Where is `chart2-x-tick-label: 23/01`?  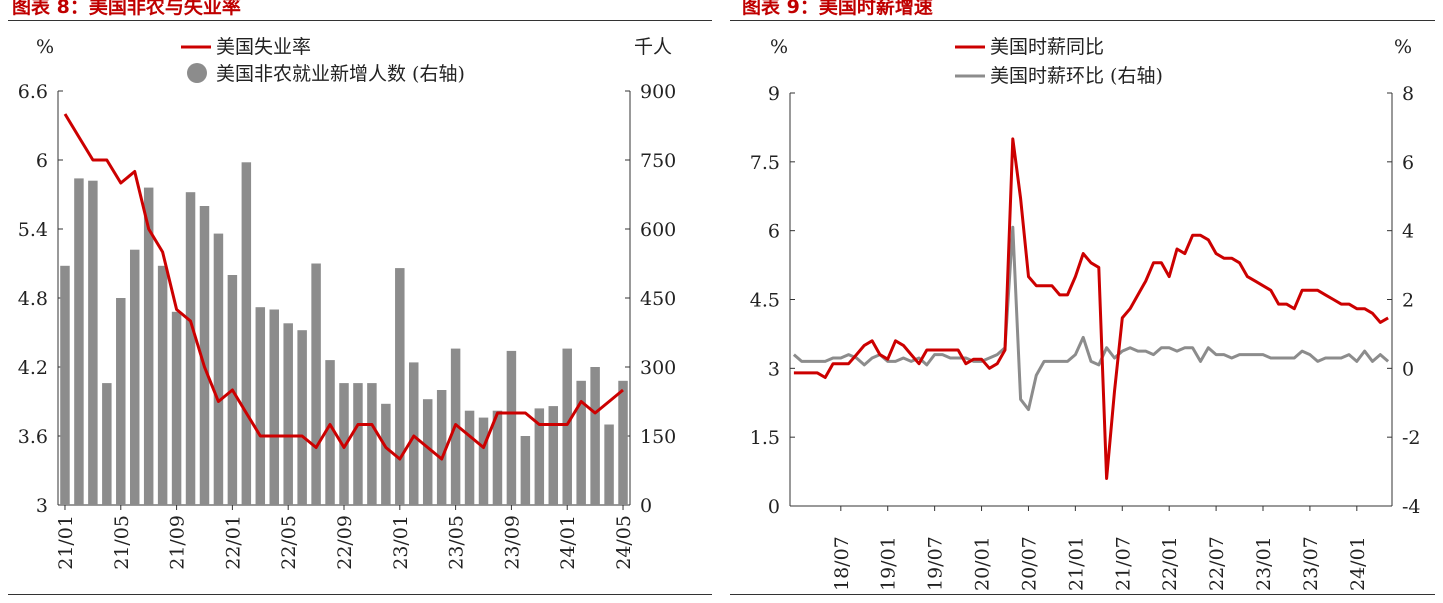
chart2-x-tick-label: 23/01 is located at coordinates (1264, 563).